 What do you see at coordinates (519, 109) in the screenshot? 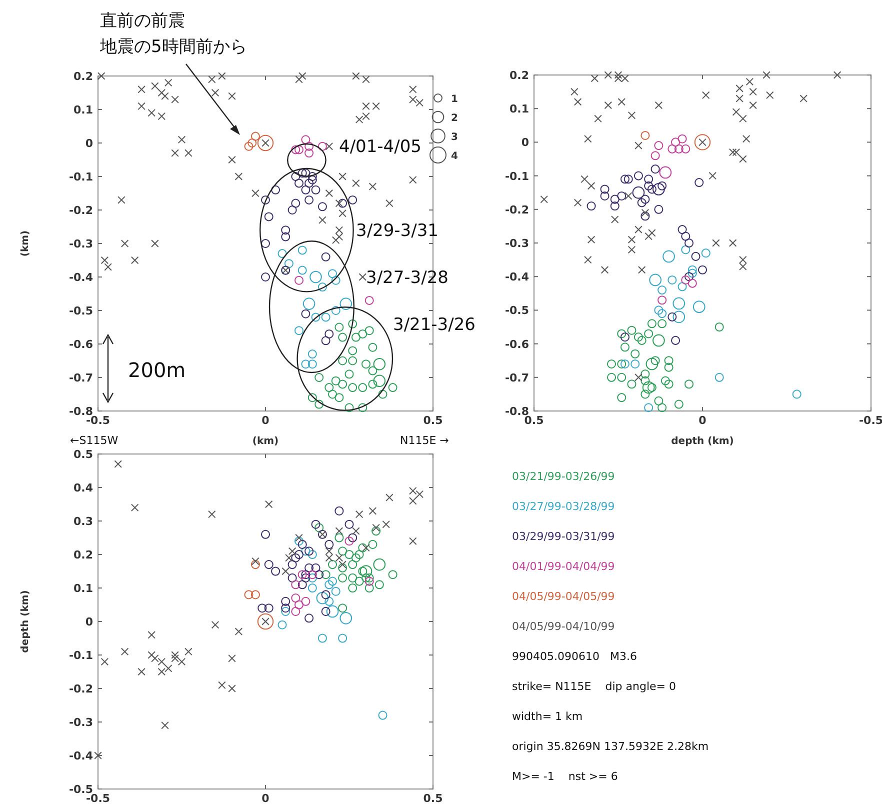
I see `y-tick-label: 0.1` at bounding box center [519, 109].